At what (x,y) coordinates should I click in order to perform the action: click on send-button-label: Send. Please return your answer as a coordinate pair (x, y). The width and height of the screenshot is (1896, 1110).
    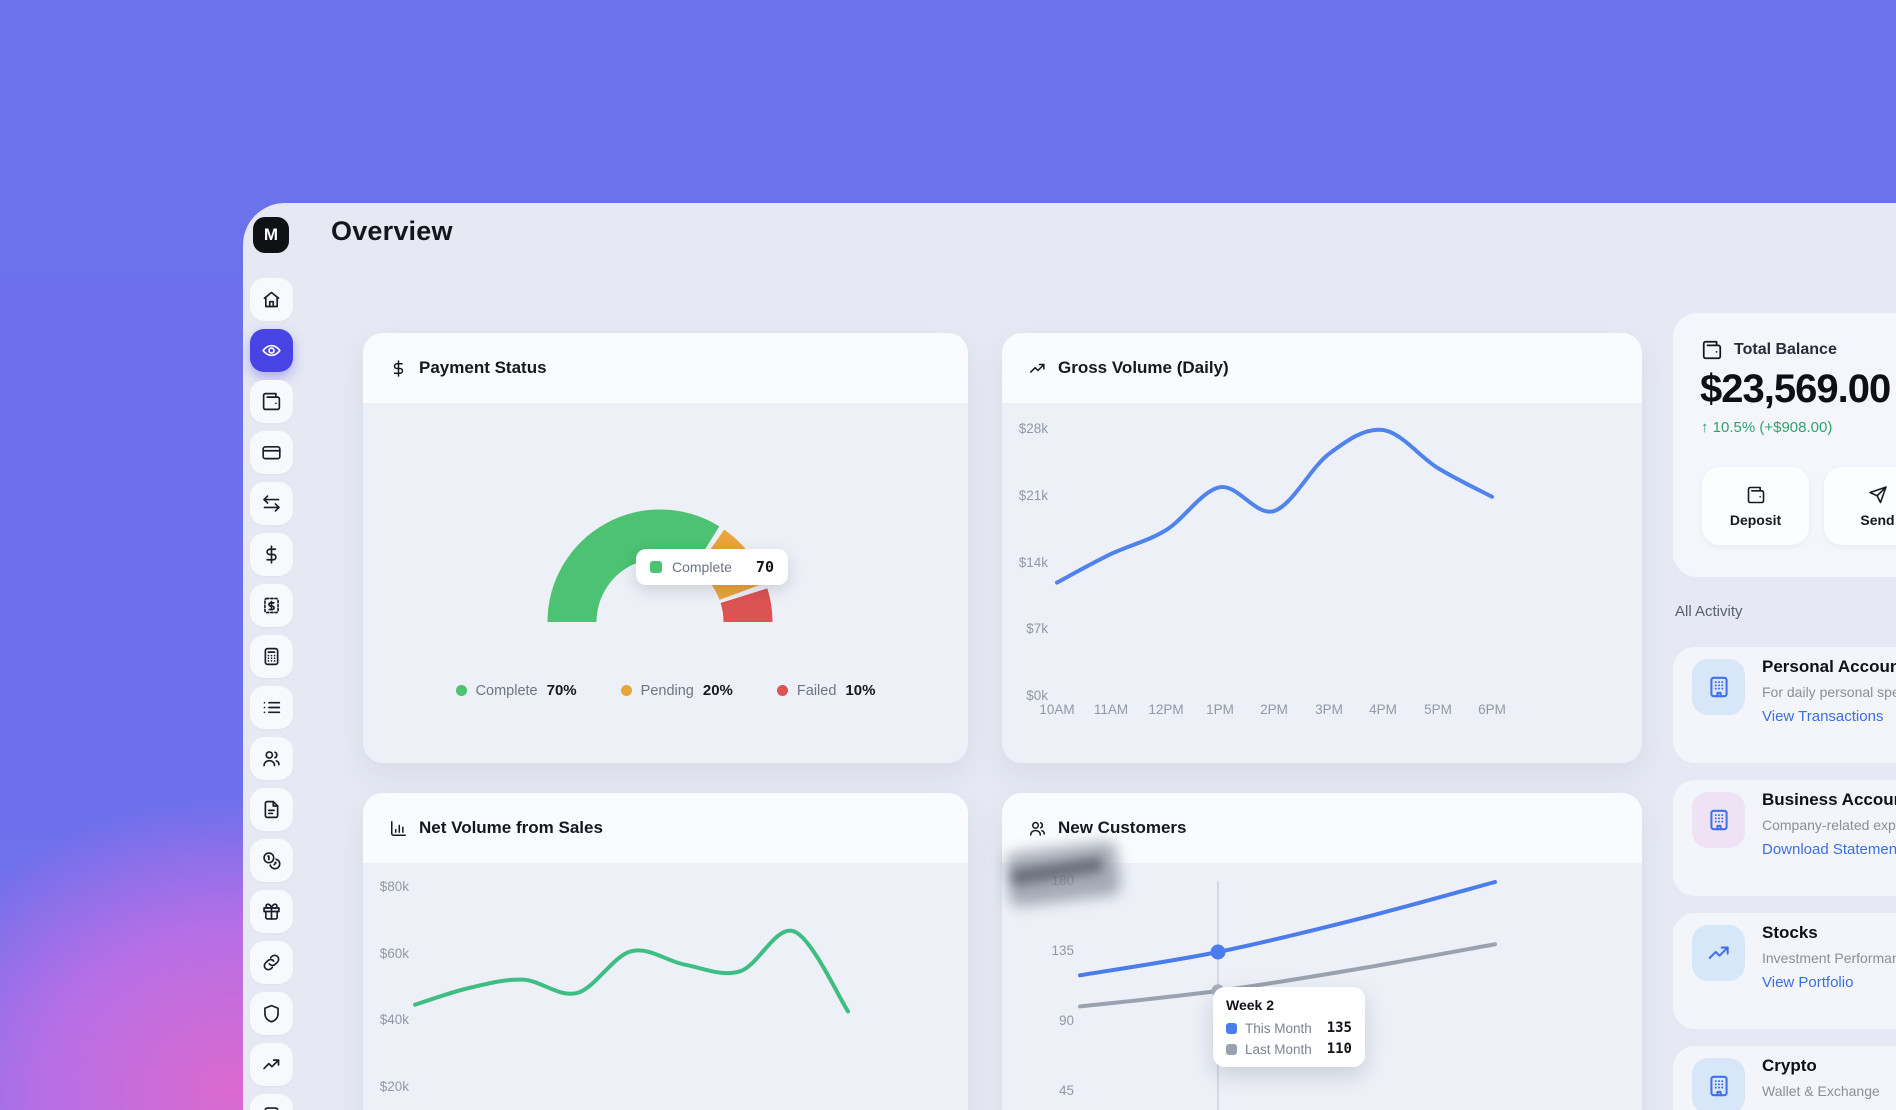
    Looking at the image, I should click on (1877, 519).